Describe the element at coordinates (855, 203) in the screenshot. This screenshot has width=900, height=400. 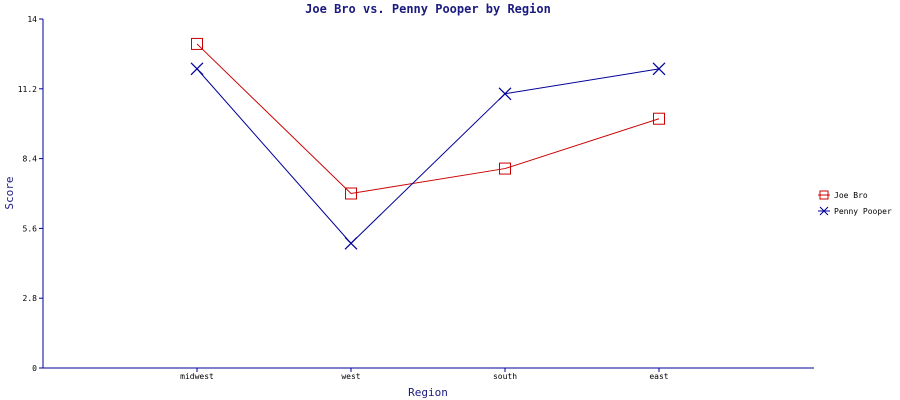
I see `legend: Joe Bro Penny Pooper` at that location.